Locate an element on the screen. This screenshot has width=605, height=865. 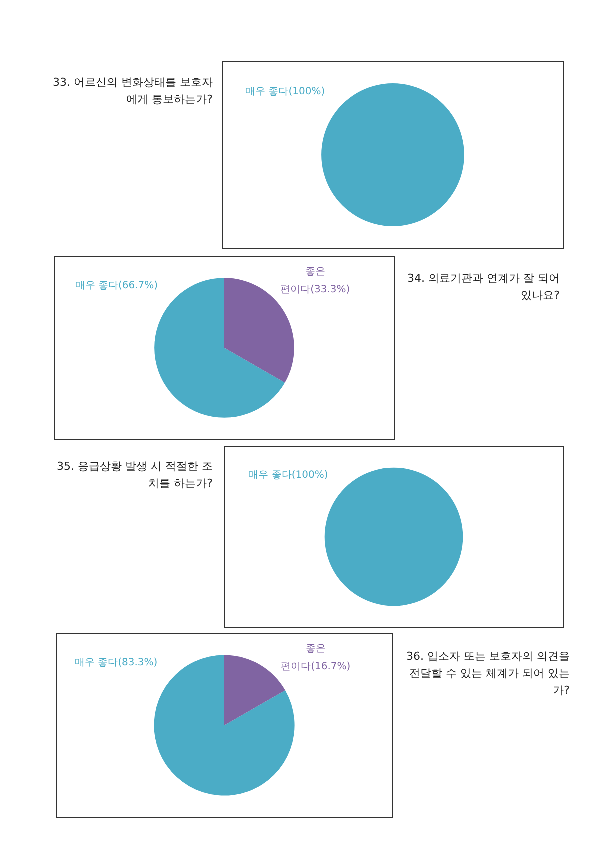
slice-label: 매우 좋다(83.3%) is located at coordinates (116, 663).